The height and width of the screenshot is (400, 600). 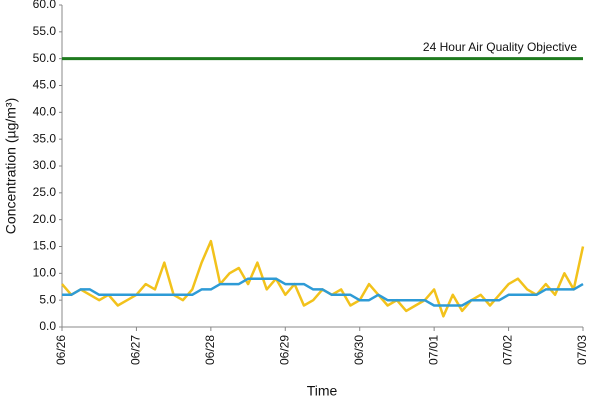 What do you see at coordinates (359, 350) in the screenshot?
I see `x-tick-label: 06/30` at bounding box center [359, 350].